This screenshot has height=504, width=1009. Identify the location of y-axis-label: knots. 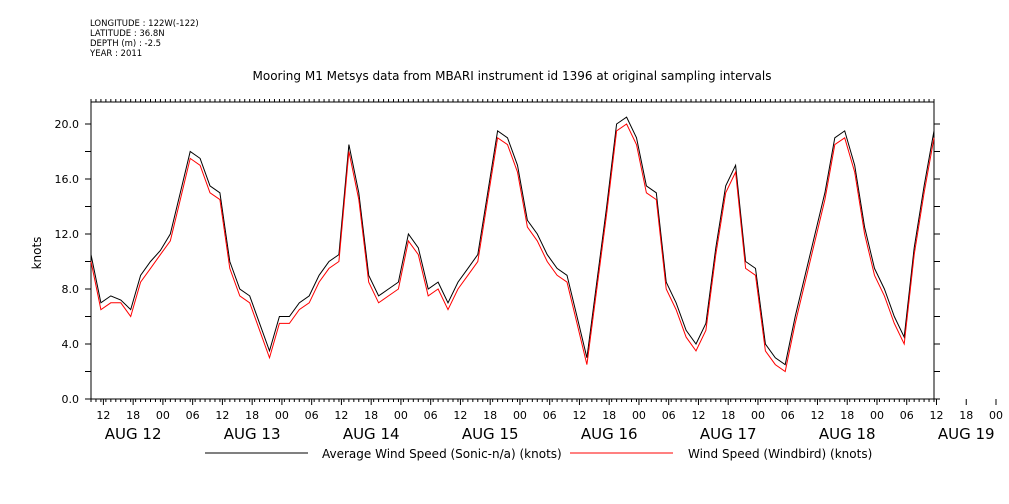
(37, 253).